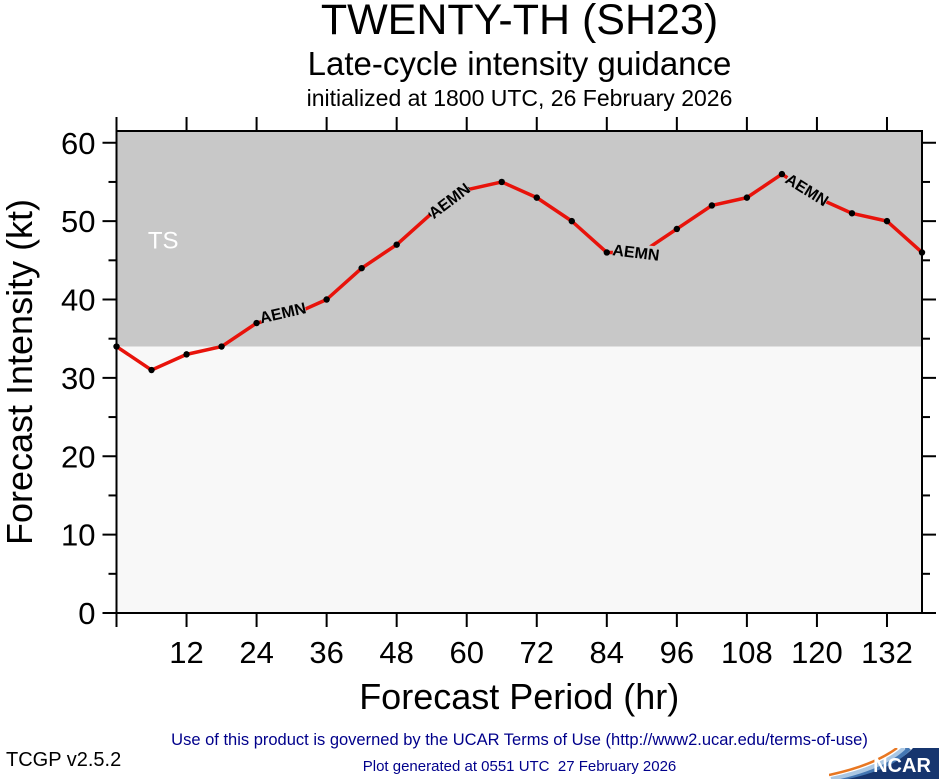  Describe the element at coordinates (902, 766) in the screenshot. I see `ncar-logo-wordmark: NCAR` at that location.